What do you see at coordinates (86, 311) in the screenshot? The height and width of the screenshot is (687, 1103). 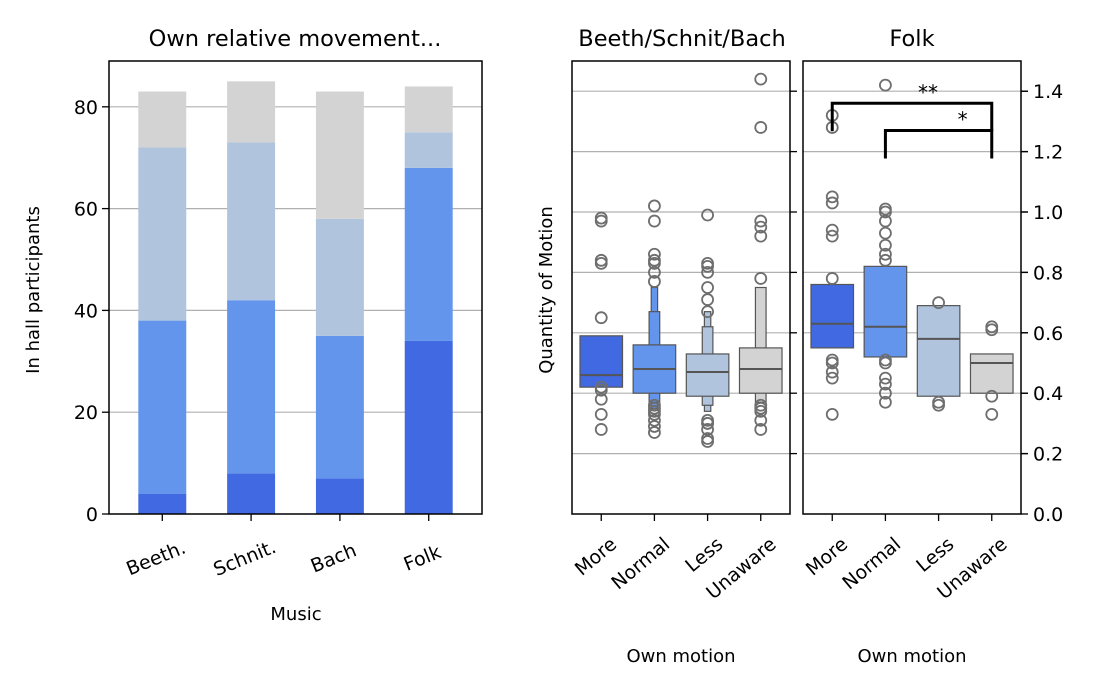 I see `left-y-tick-label-40: 40` at bounding box center [86, 311].